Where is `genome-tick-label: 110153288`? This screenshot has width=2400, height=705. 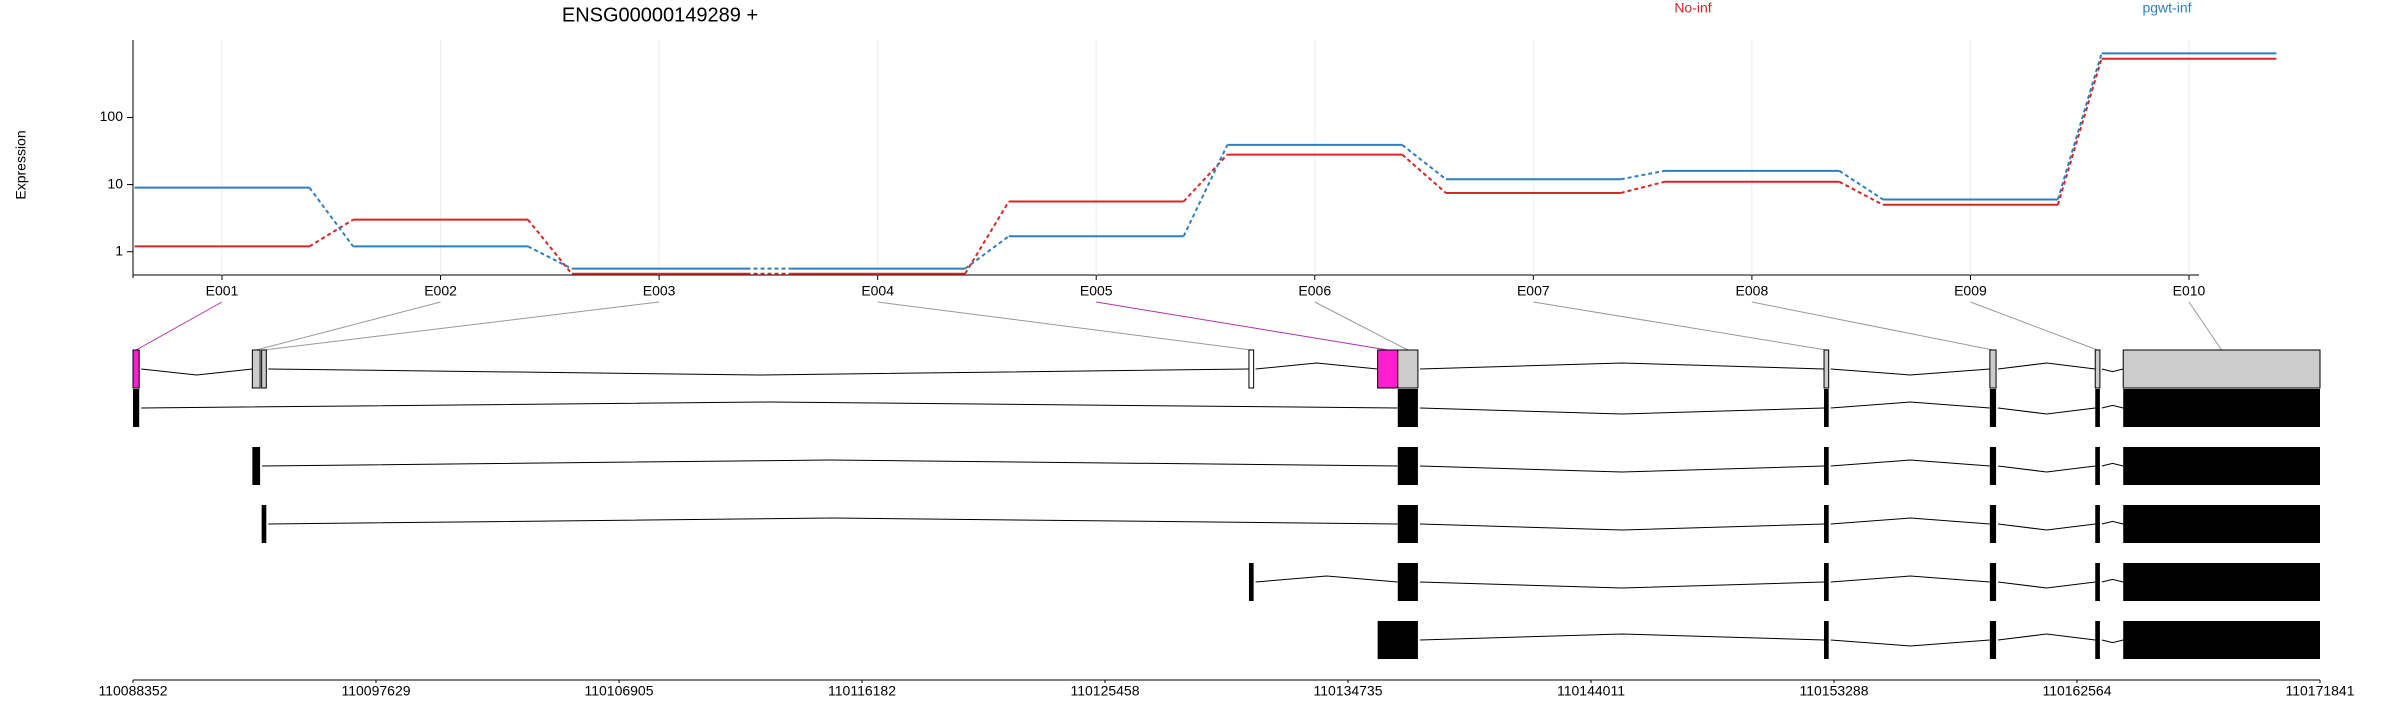 genome-tick-label: 110153288 is located at coordinates (1833, 691).